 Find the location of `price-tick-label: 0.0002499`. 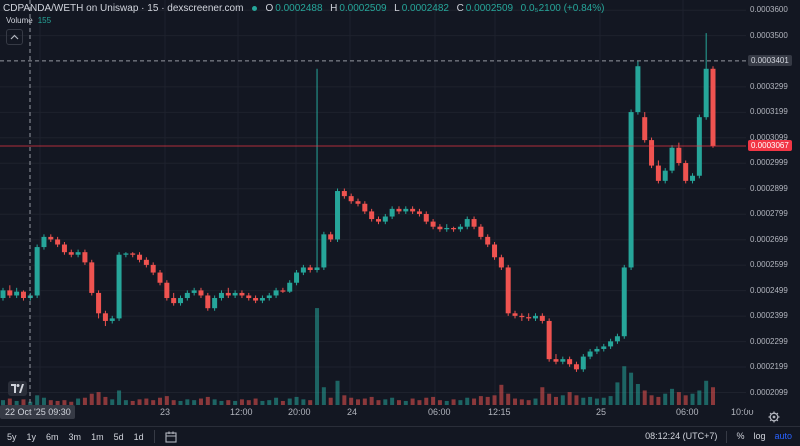

price-tick-label: 0.0002499 is located at coordinates (769, 290).